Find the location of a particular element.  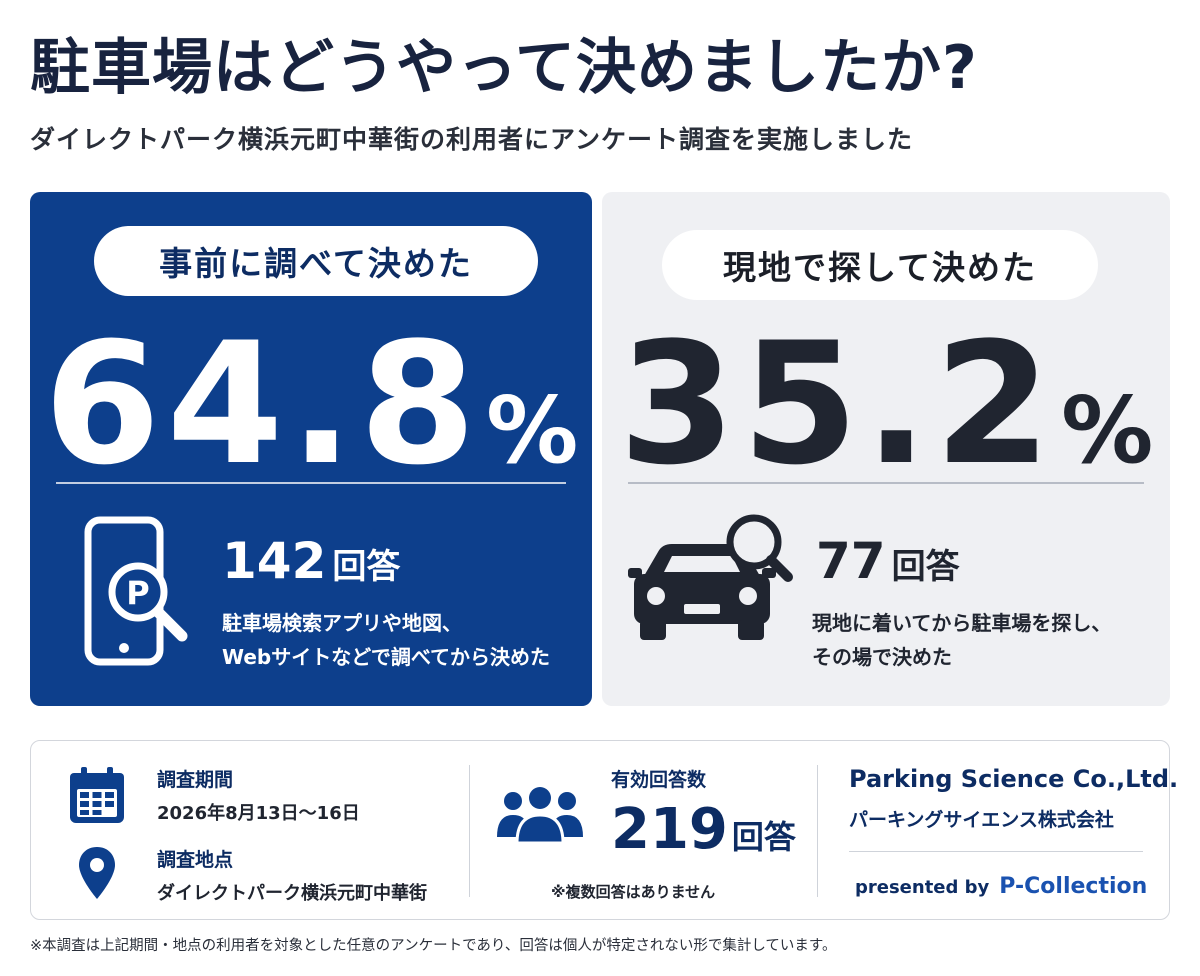

pre-research-label: 事前に調べて決めた is located at coordinates (316, 261).